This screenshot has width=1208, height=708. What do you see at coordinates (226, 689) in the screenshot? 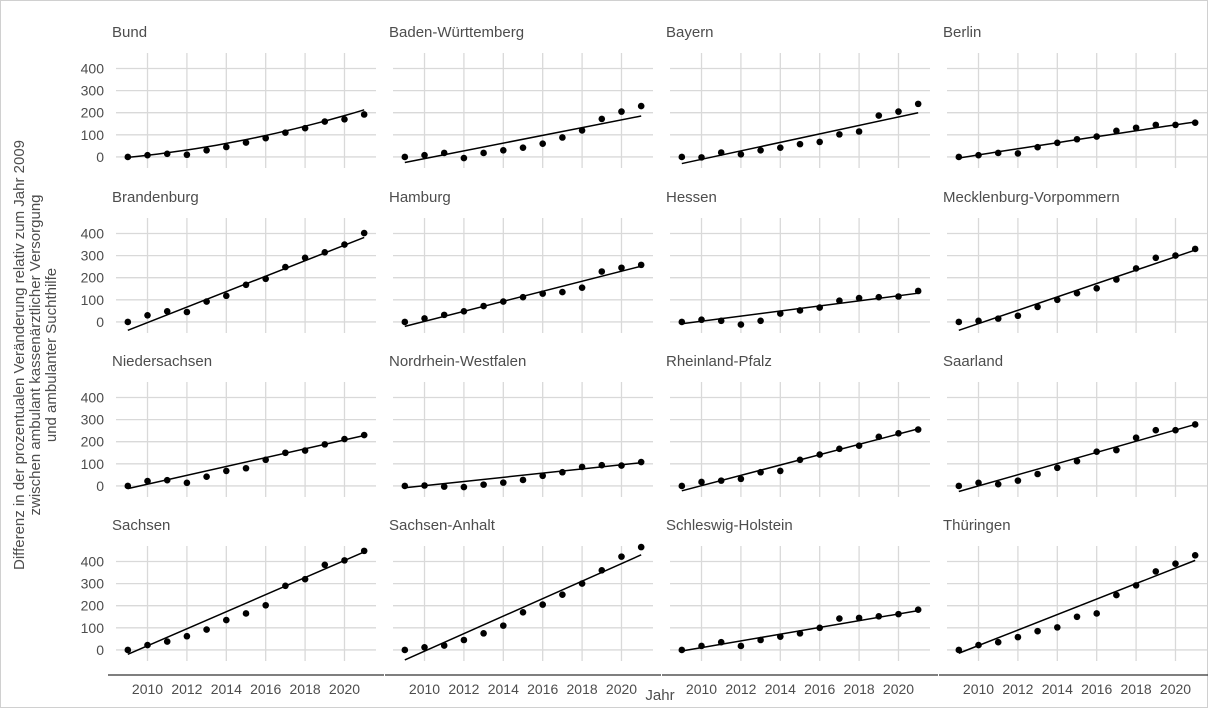
I see `x-tick-label: 2014` at bounding box center [226, 689].